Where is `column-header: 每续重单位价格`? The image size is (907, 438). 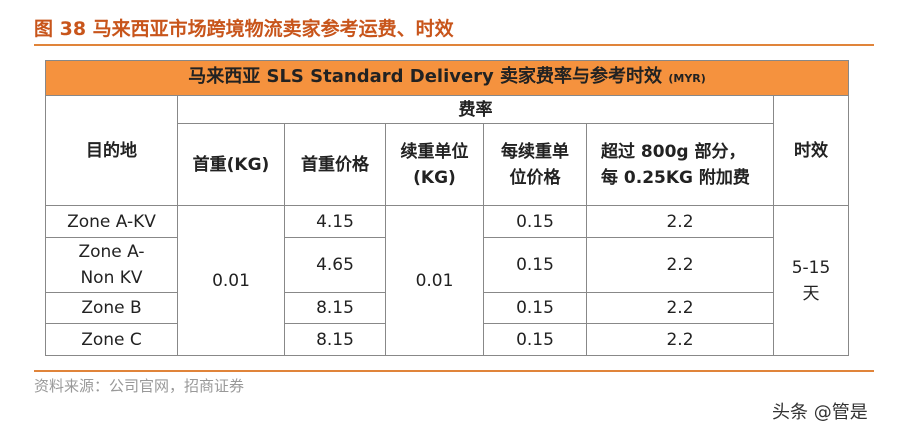 column-header: 每续重单位价格 is located at coordinates (535, 164).